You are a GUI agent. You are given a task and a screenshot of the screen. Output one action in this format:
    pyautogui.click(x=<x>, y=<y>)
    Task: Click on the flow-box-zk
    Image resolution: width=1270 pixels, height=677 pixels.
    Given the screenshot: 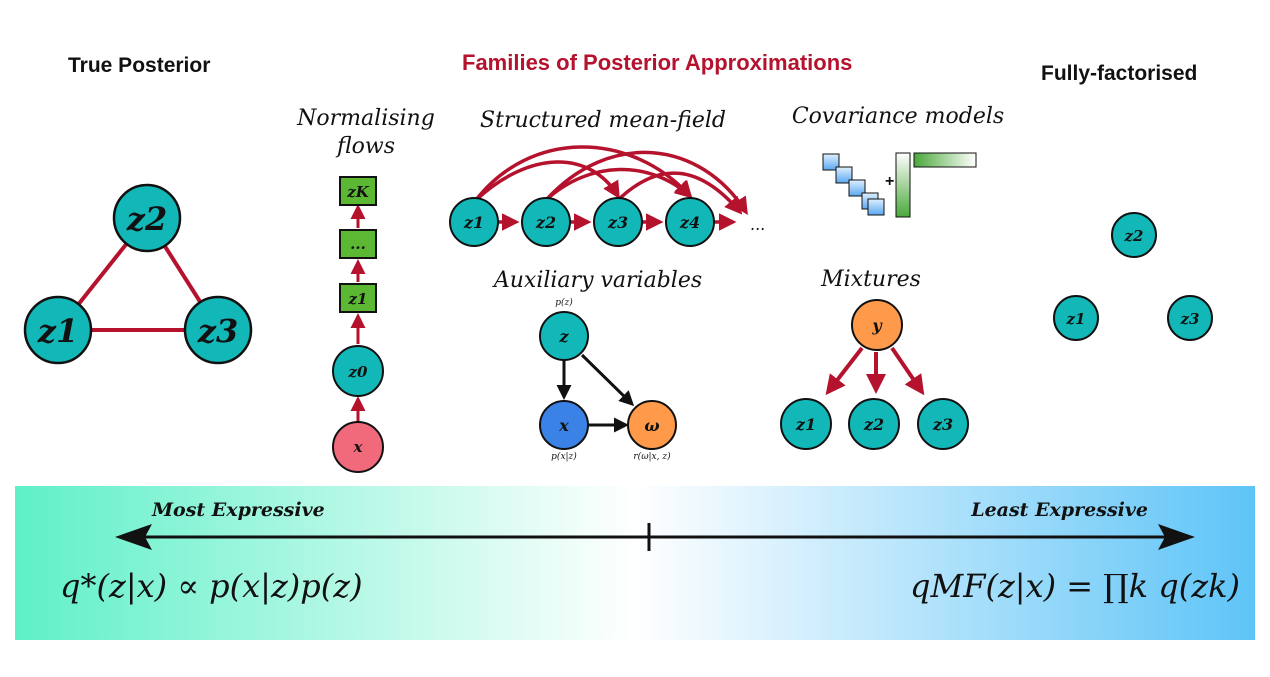 What is the action you would take?
    pyautogui.click(x=358, y=191)
    